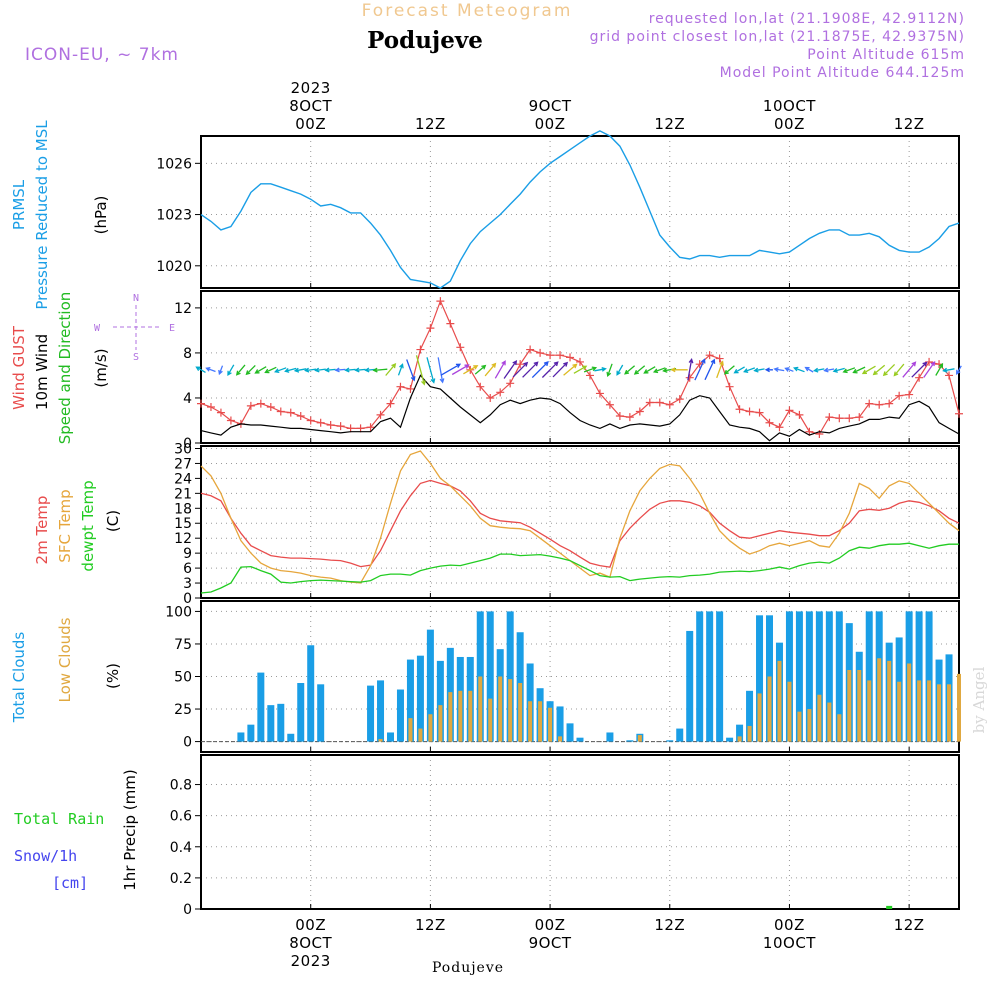 The height and width of the screenshot is (1000, 1000). Describe the element at coordinates (789, 106) in the screenshot. I see `top-axis-label: 10OCT` at that location.